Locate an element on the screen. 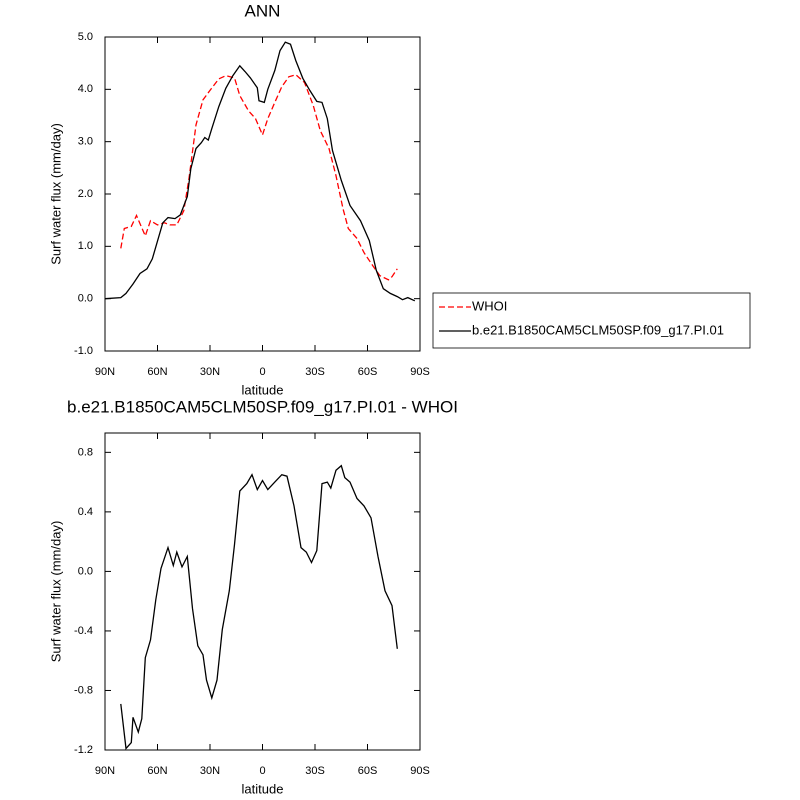 The image size is (800, 800). y-tick-label: 2.0 is located at coordinates (85, 194).